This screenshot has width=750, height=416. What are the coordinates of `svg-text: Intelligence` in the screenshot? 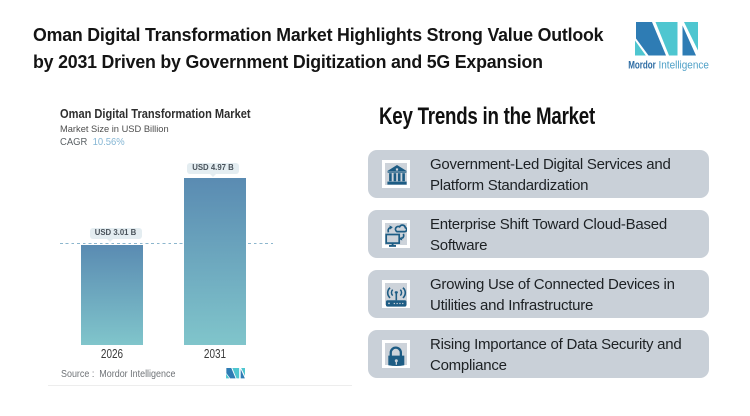 It's located at (684, 65).